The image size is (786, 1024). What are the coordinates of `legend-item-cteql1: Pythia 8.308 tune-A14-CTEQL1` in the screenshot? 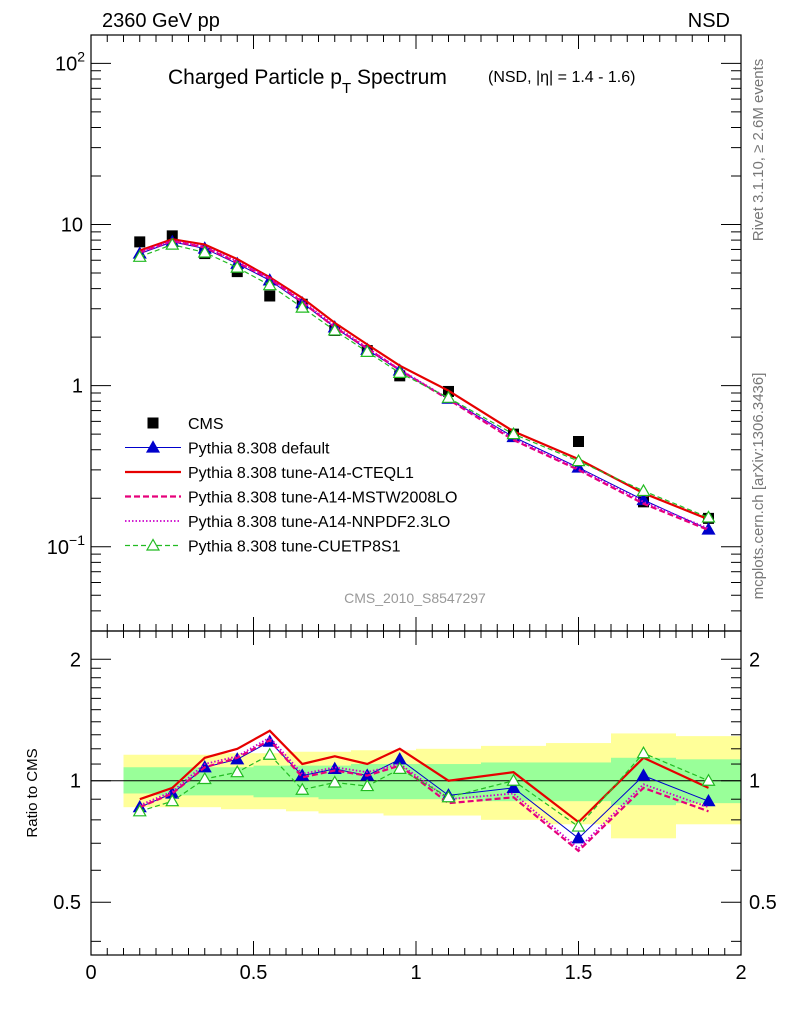 It's located at (269, 473).